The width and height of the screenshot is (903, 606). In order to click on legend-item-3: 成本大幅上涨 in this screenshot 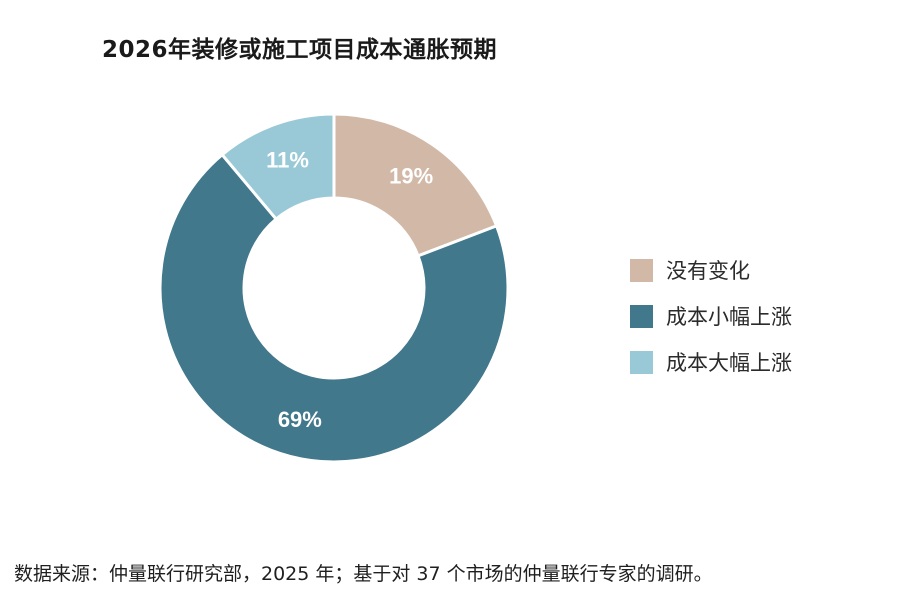, I will do `click(711, 362)`.